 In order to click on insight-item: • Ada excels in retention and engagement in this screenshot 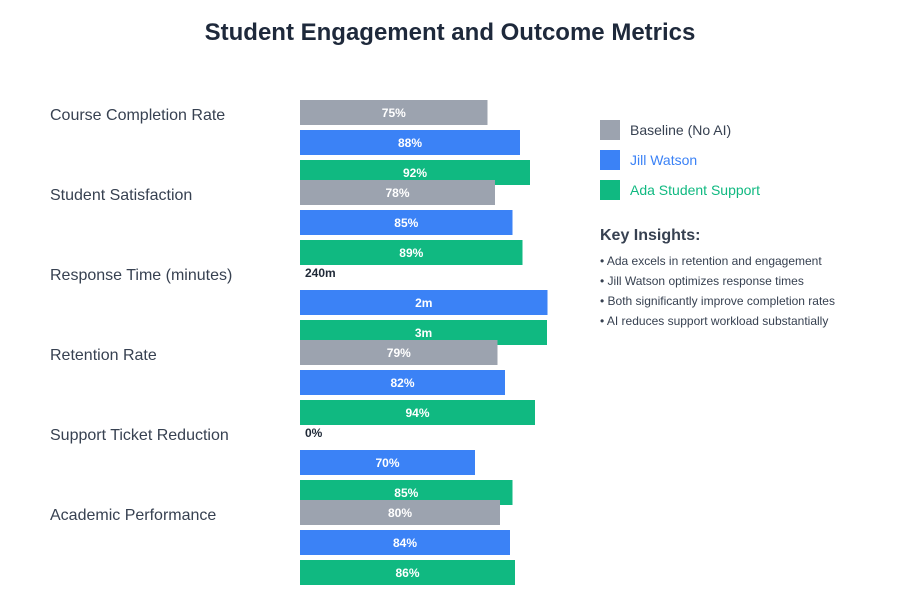, I will do `click(711, 261)`.